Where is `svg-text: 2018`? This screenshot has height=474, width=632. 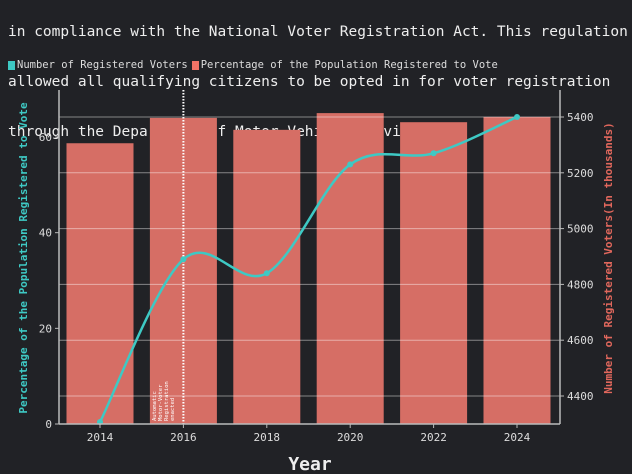 svg-text: 2018 is located at coordinates (267, 437).